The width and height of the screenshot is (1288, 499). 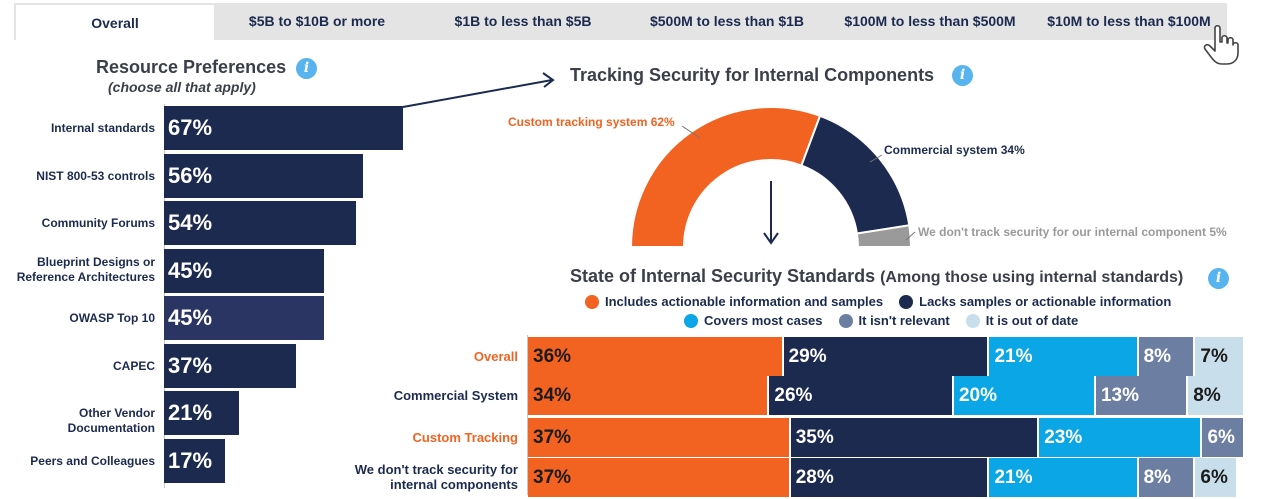 I want to click on stacked-row: 37% 28% 21% 8% 6%, so click(x=883, y=477).